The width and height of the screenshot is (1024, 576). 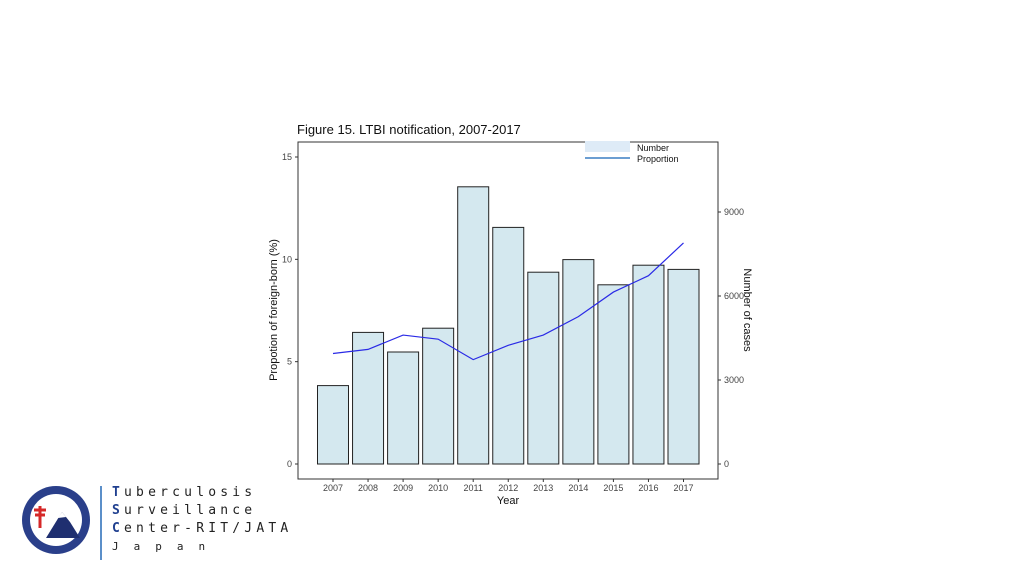 What do you see at coordinates (368, 398) in the screenshot?
I see `bar-2008` at bounding box center [368, 398].